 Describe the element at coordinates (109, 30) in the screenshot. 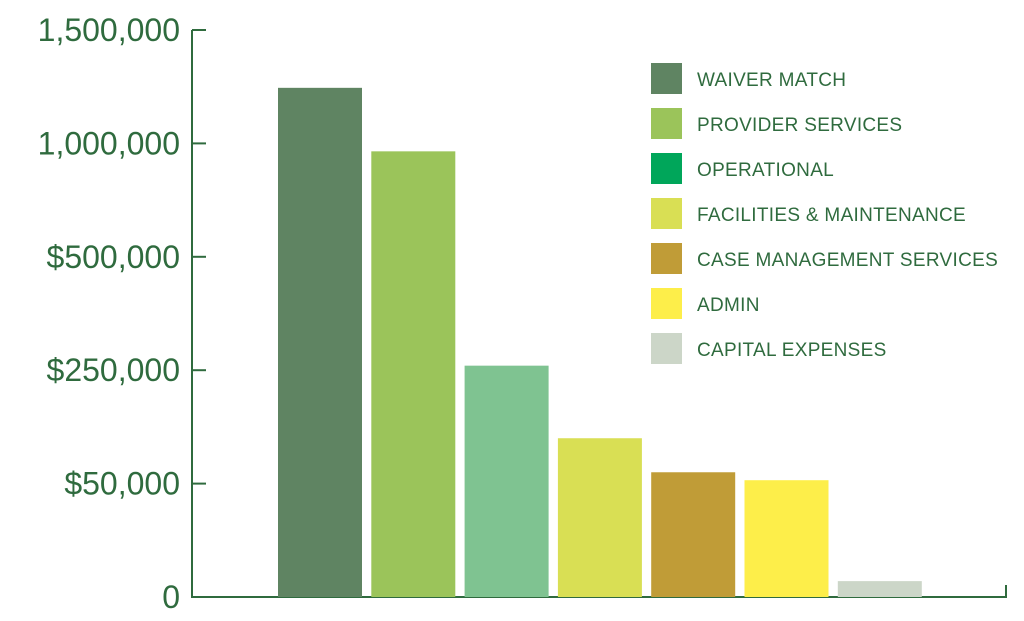

I see `y-tick-label: 1,500,000` at that location.